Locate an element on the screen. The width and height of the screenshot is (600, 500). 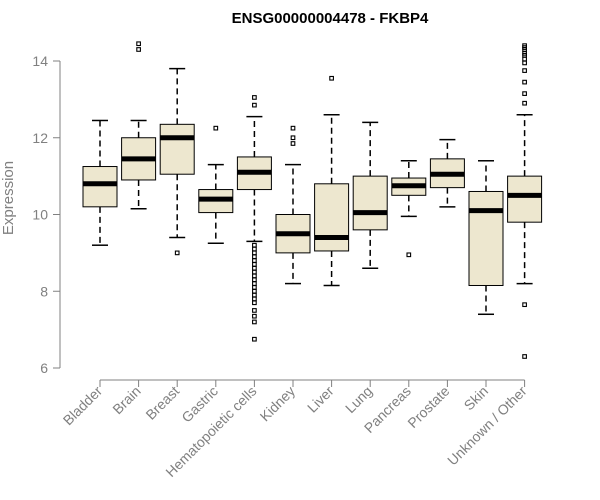
x-tick-label: Bladder is located at coordinates (83, 406).